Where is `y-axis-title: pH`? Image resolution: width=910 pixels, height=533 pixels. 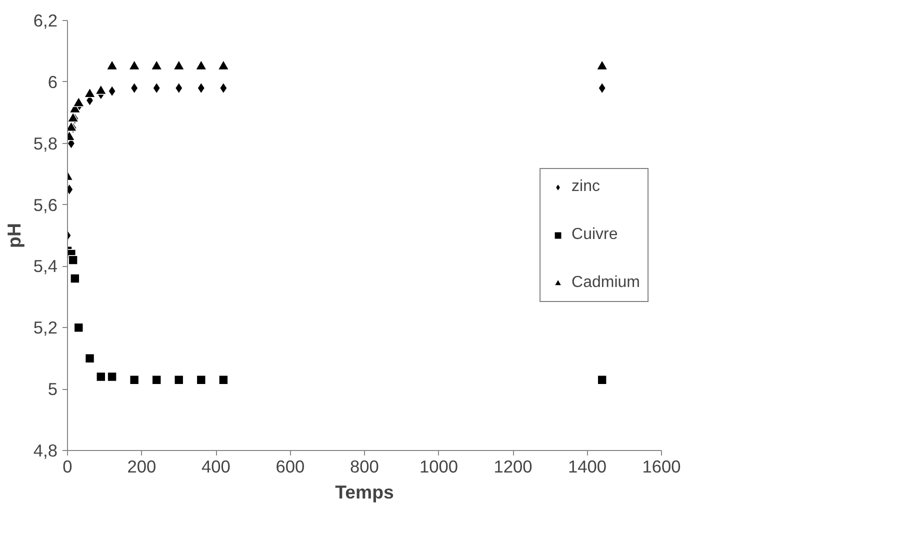
y-axis-title: pH is located at coordinates (13, 235).